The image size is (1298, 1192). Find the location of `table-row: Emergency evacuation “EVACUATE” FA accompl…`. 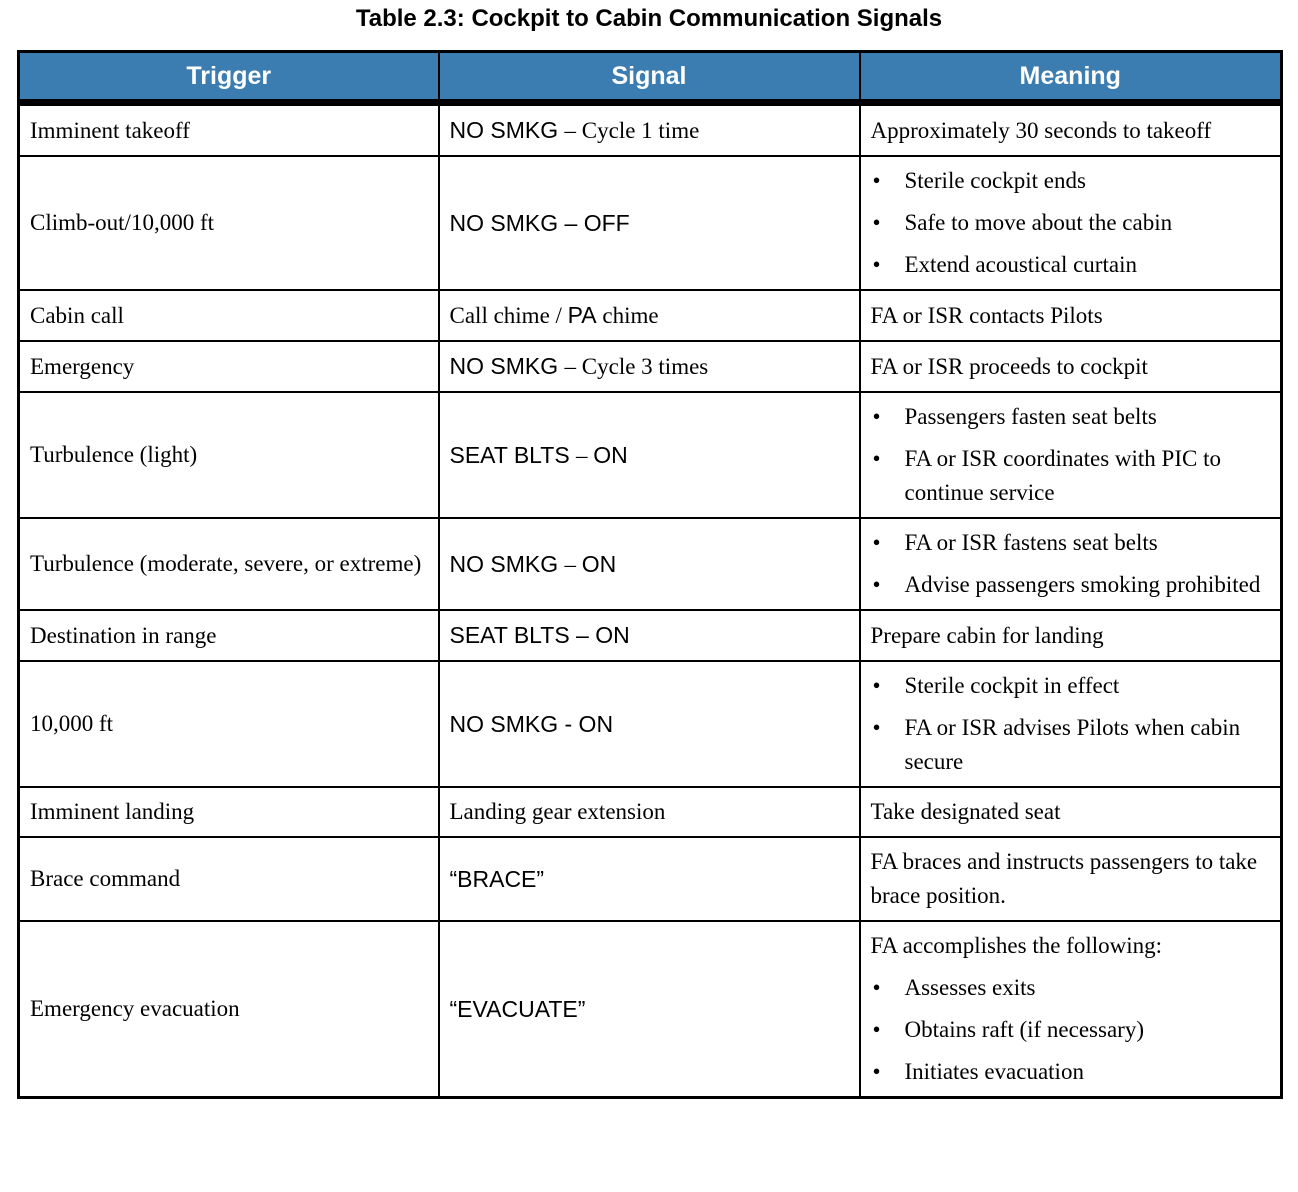

table-row: Emergency evacuation “EVACUATE” FA accompl… is located at coordinates (650, 1009).